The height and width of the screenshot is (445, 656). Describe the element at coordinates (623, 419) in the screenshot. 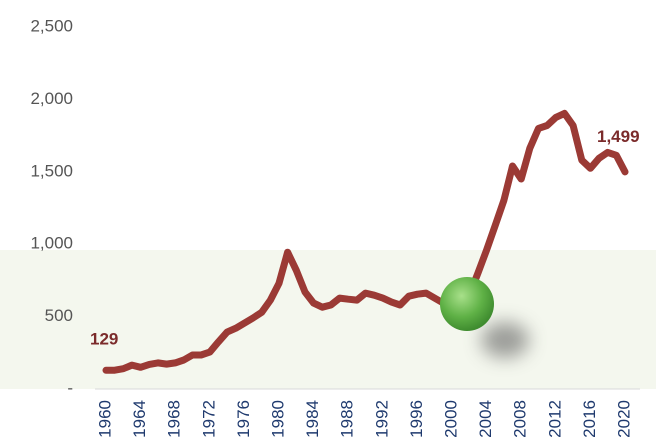

I see `x-tick-label: 2020` at that location.